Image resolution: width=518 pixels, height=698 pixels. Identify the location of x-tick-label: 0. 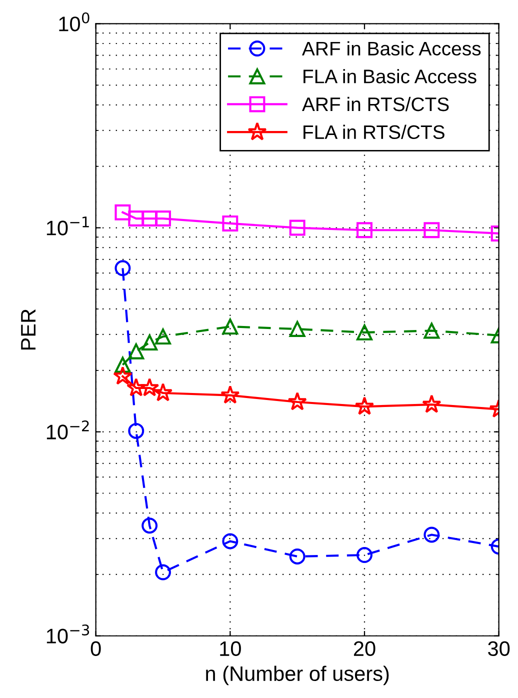
(95, 648).